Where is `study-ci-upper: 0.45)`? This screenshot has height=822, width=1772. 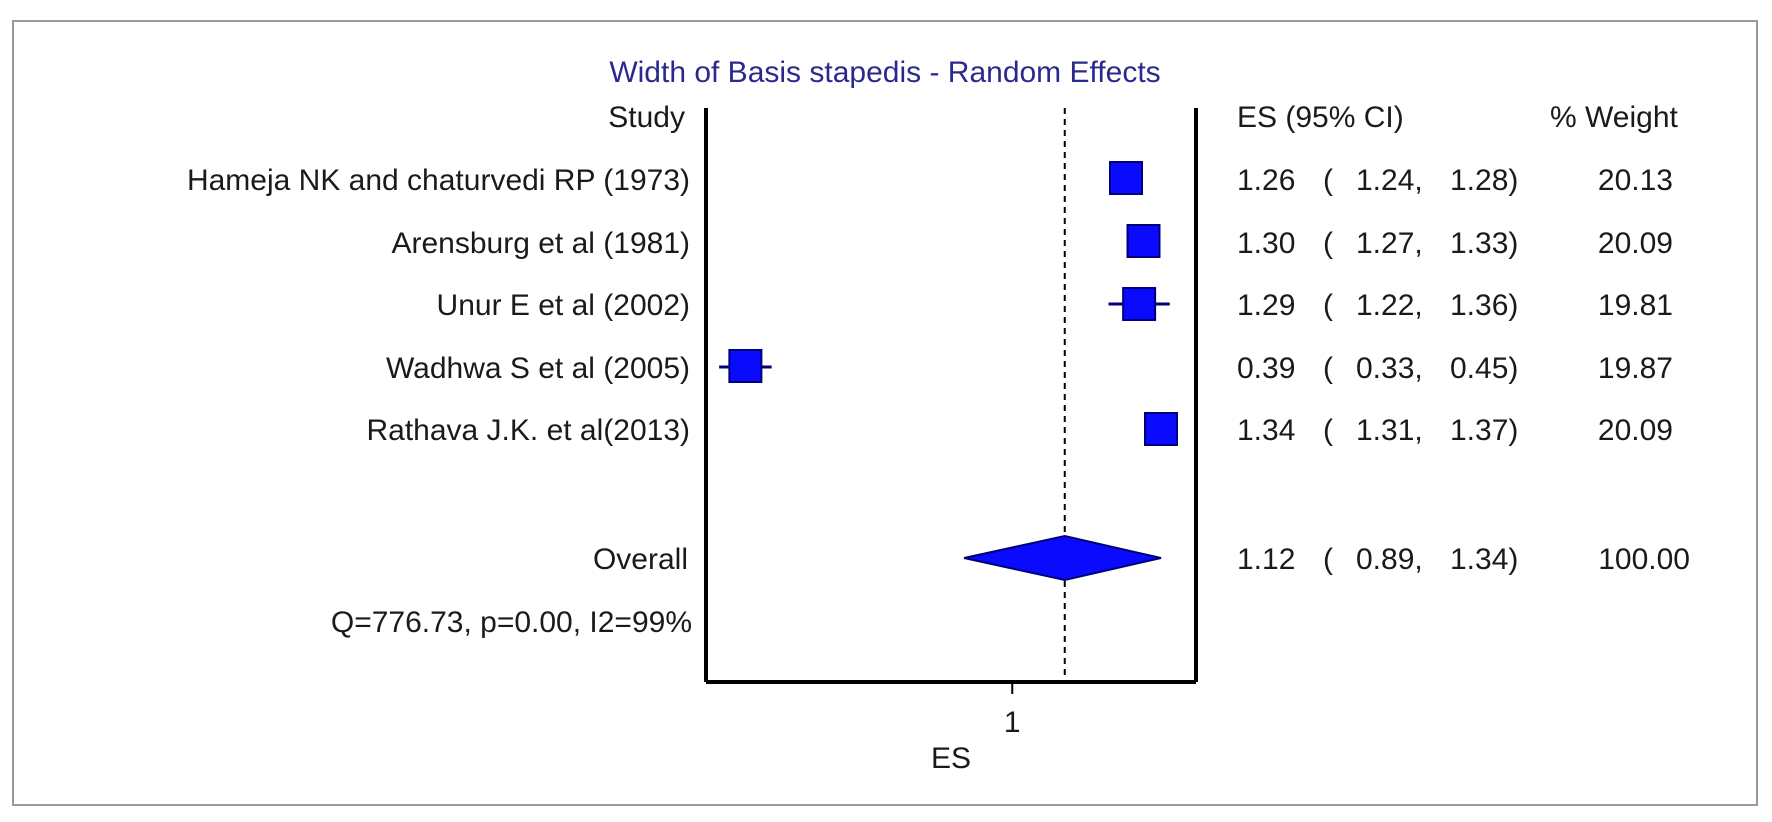
study-ci-upper: 0.45) is located at coordinates (1484, 368).